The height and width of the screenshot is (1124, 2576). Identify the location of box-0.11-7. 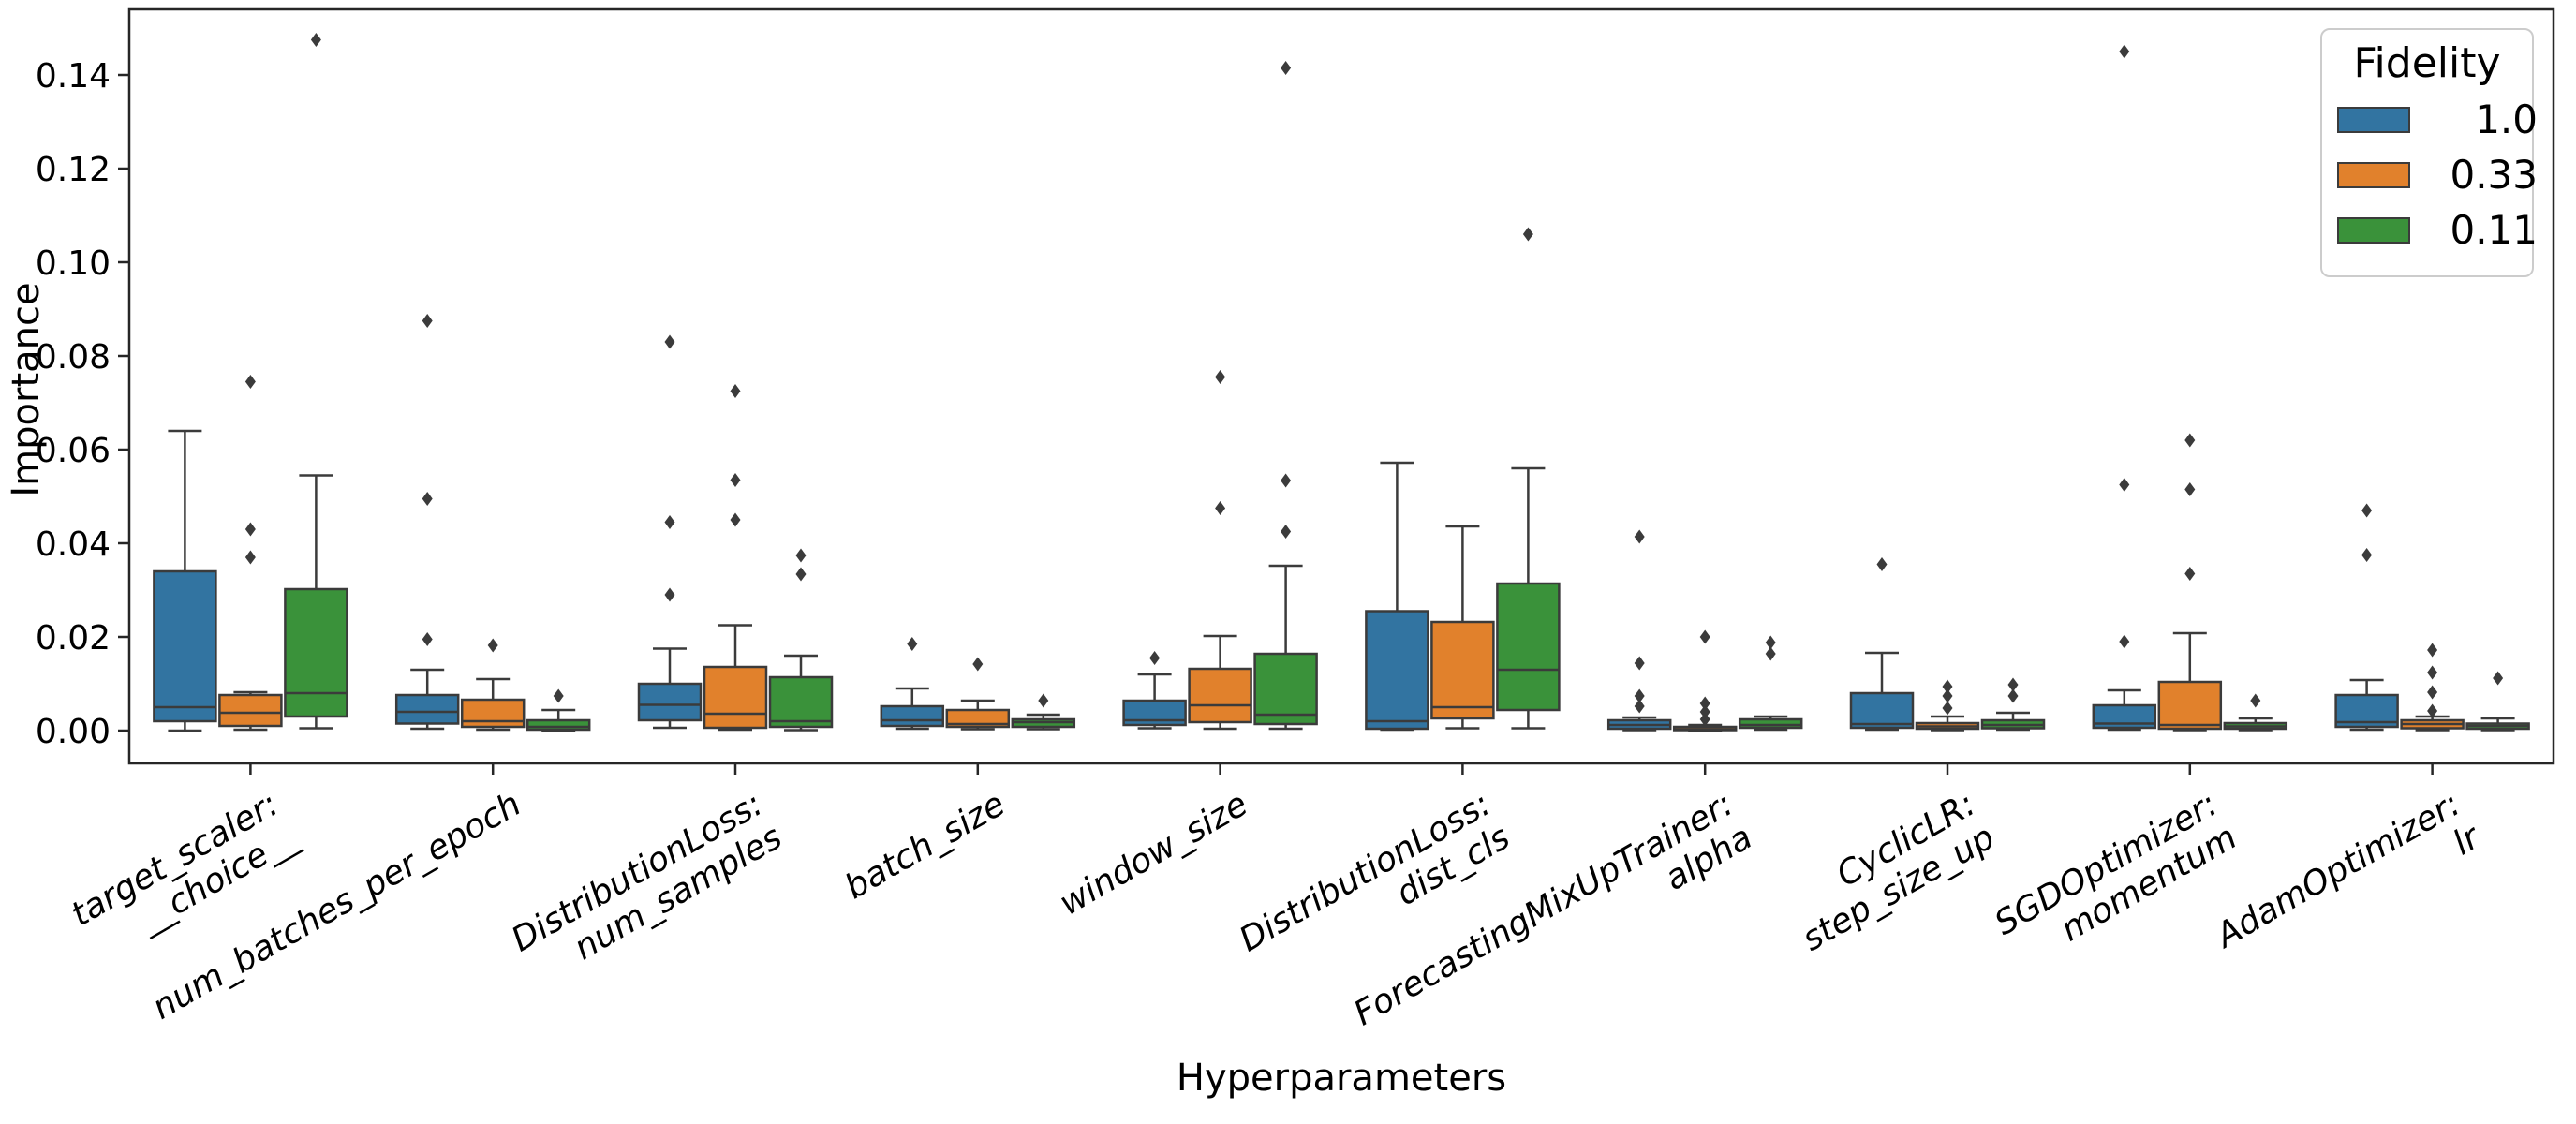
(1770, 723).